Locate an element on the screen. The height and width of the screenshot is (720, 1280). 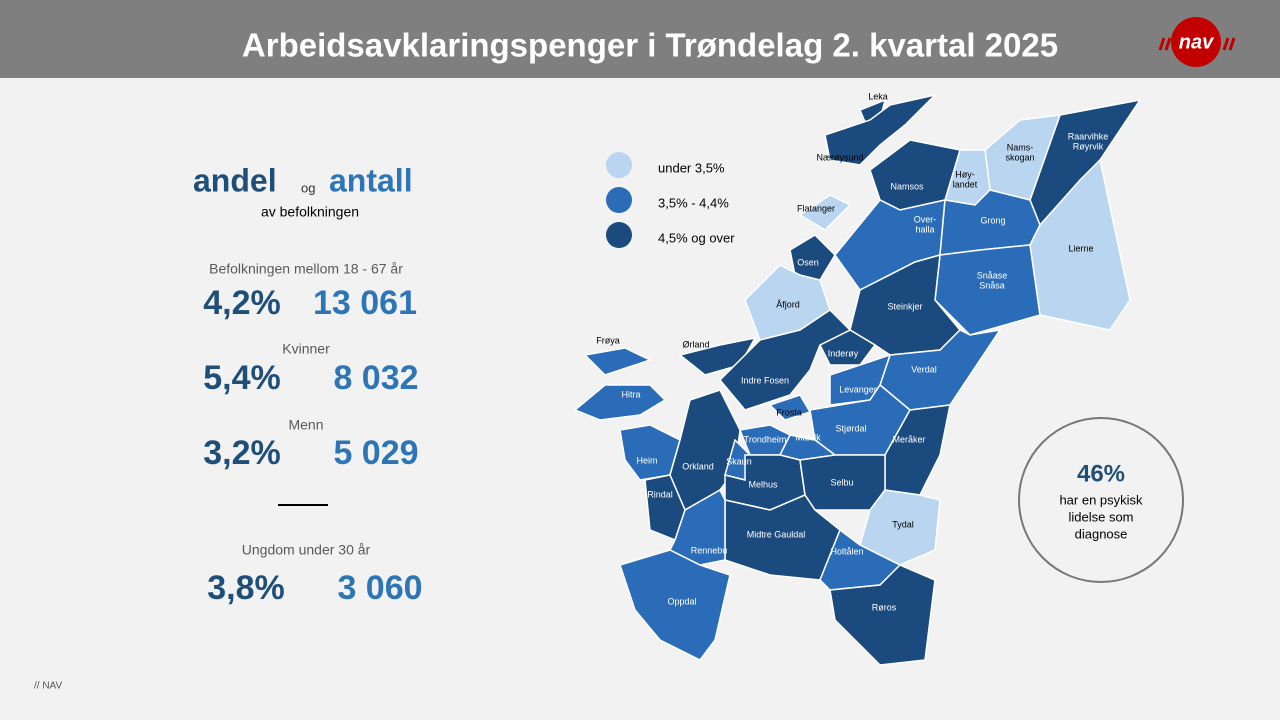
group-count: 13 061 is located at coordinates (365, 303).